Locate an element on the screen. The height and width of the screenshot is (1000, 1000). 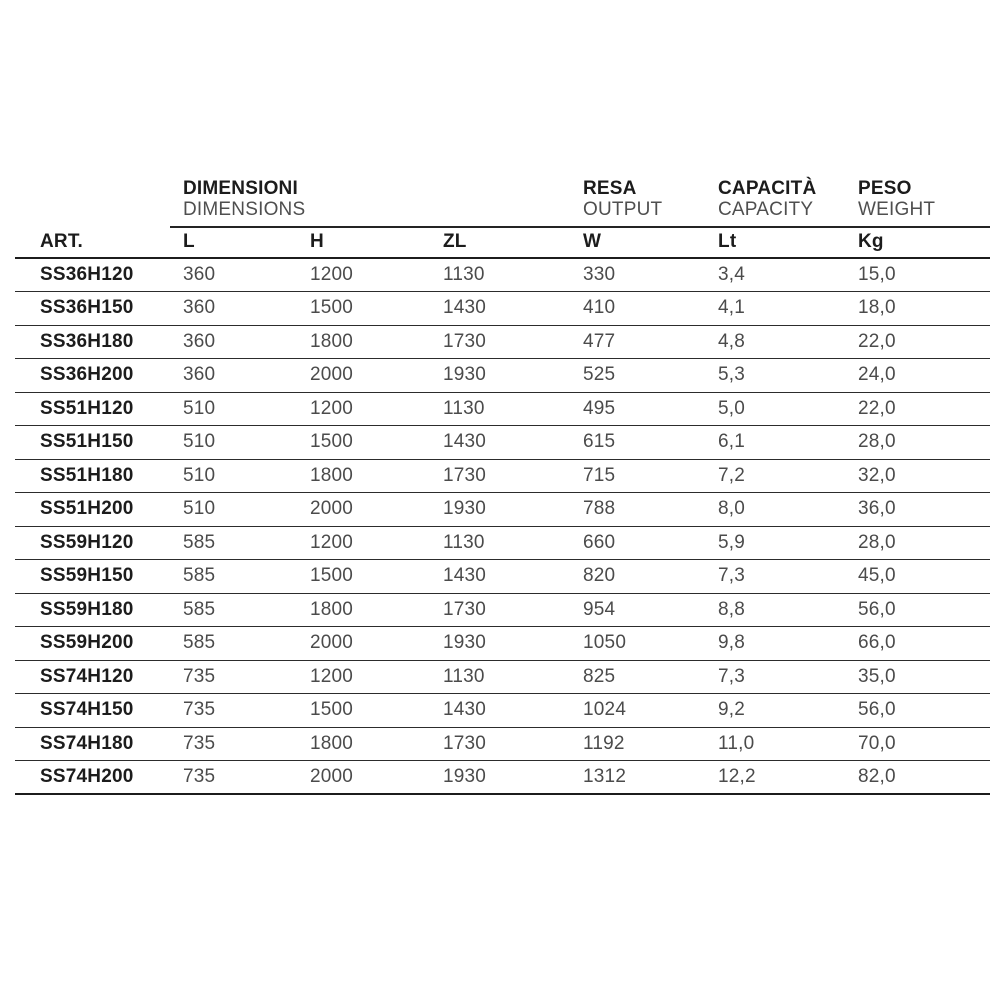
value-cell: 82,0 is located at coordinates (924, 777).